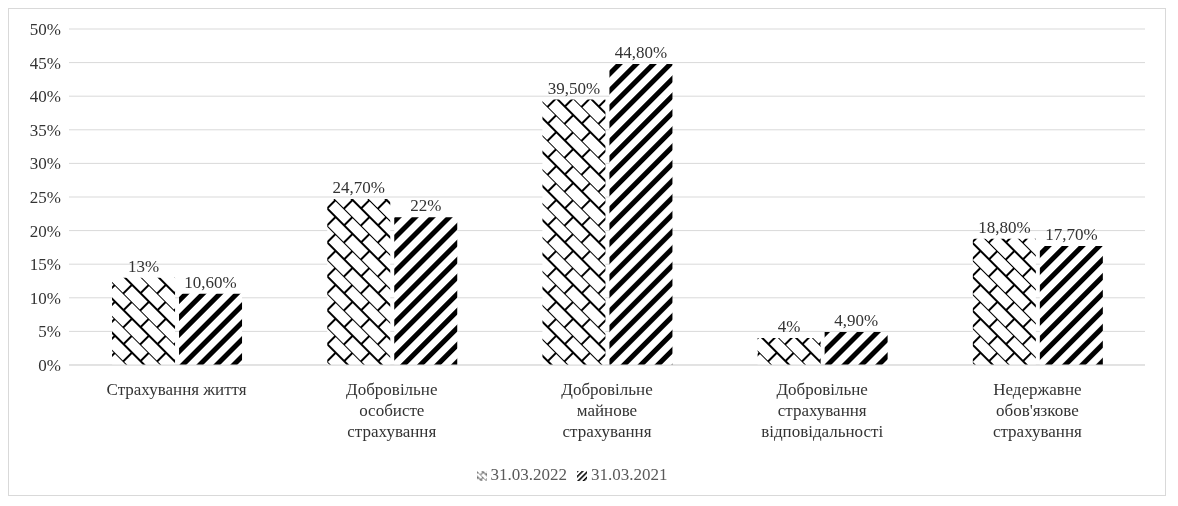  What do you see at coordinates (1071, 235) in the screenshot?
I see `data-label: 17,70%` at bounding box center [1071, 235].